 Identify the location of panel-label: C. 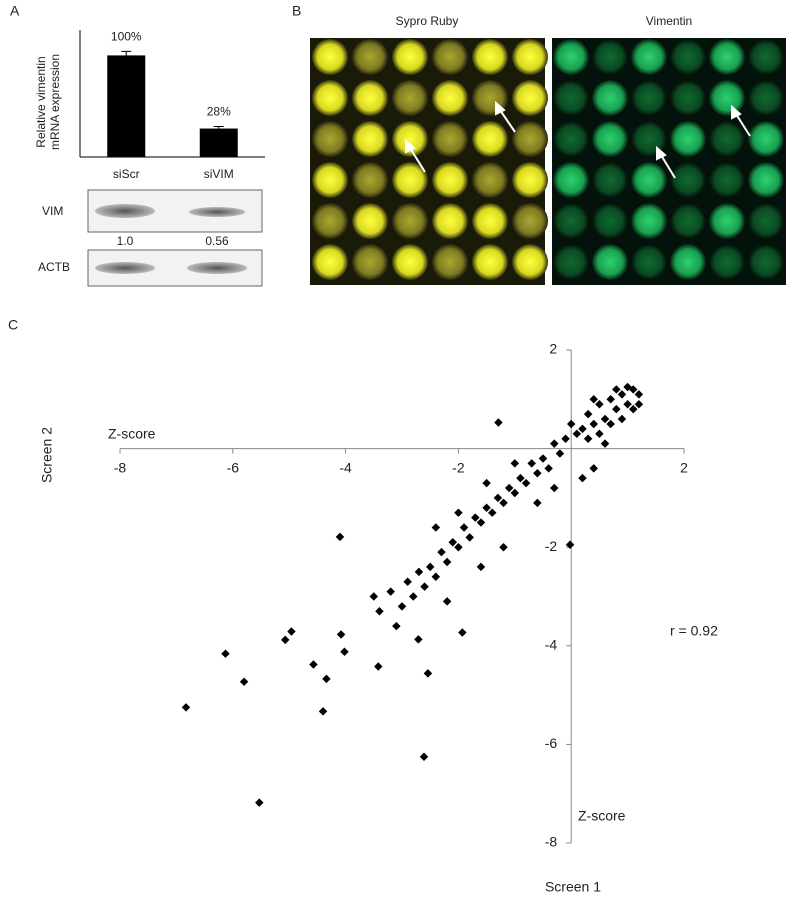
(13, 325).